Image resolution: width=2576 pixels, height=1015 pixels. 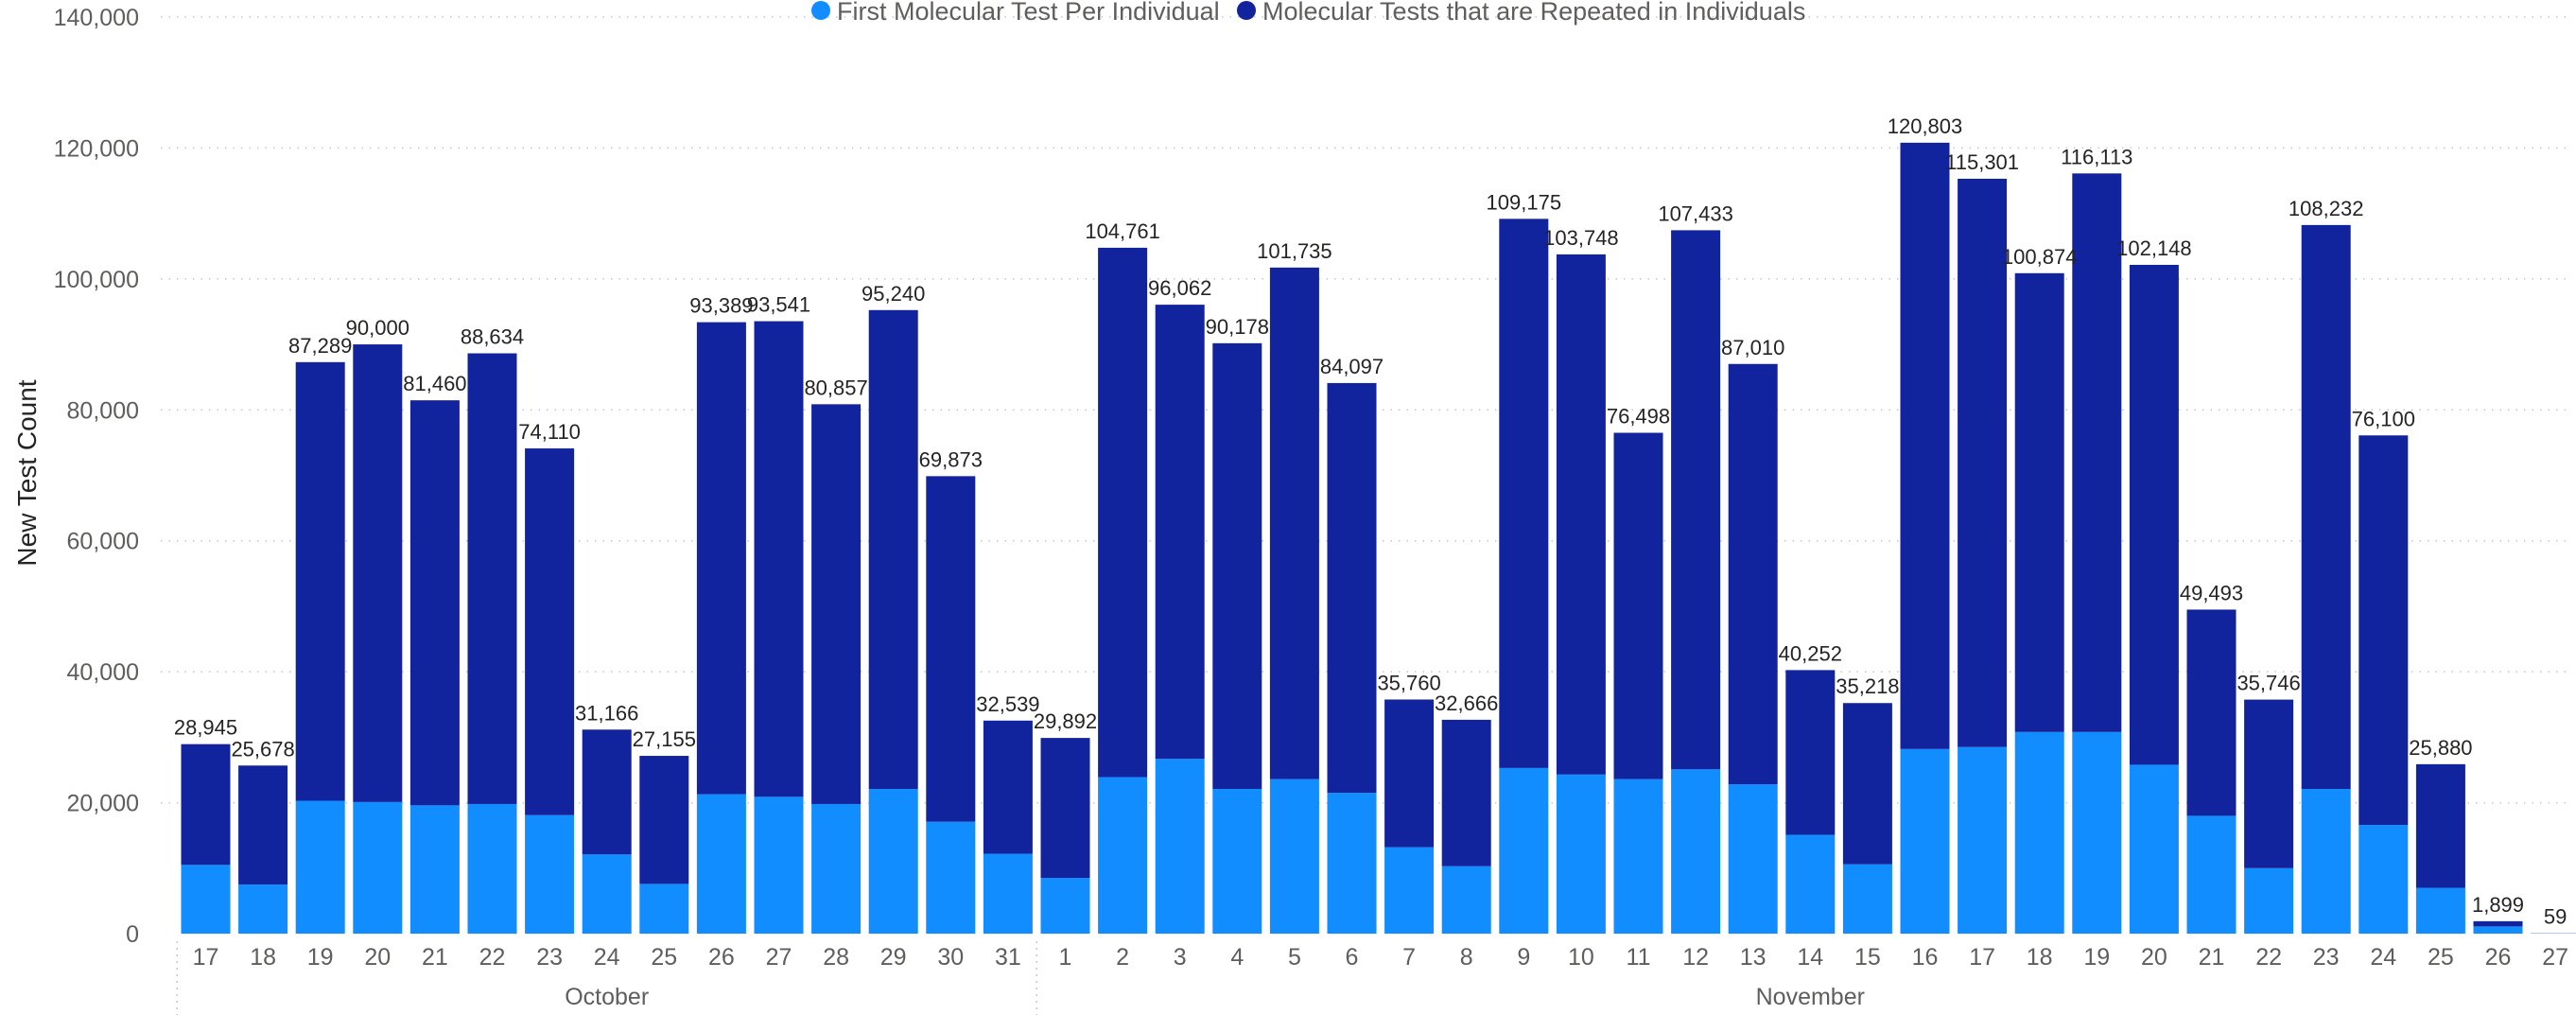 What do you see at coordinates (2154, 248) in the screenshot?
I see `total-data-label: 102,148` at bounding box center [2154, 248].